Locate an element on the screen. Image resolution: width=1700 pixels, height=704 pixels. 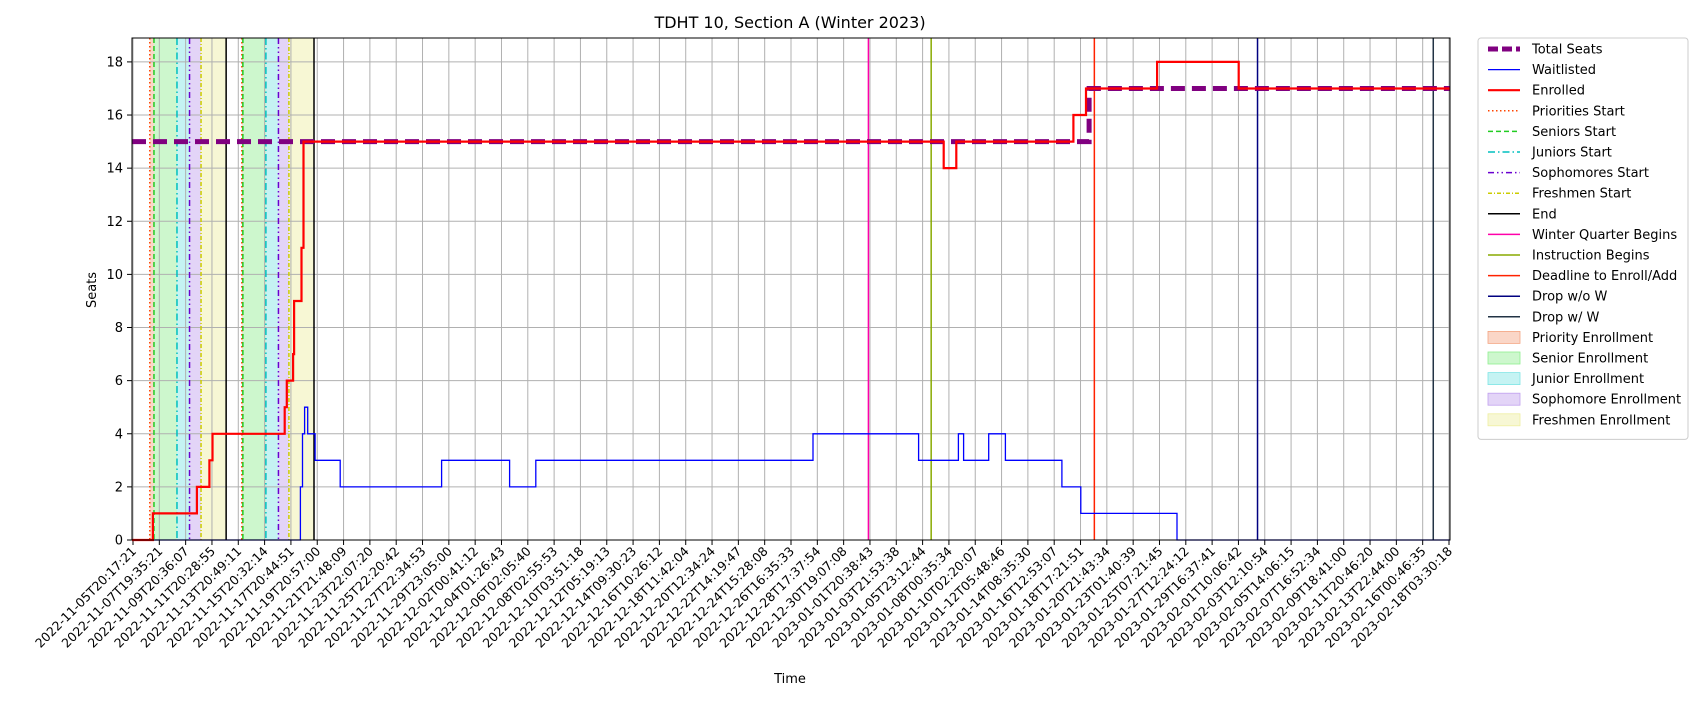
legend-label: Junior Enrollment is located at coordinates (1587, 379).